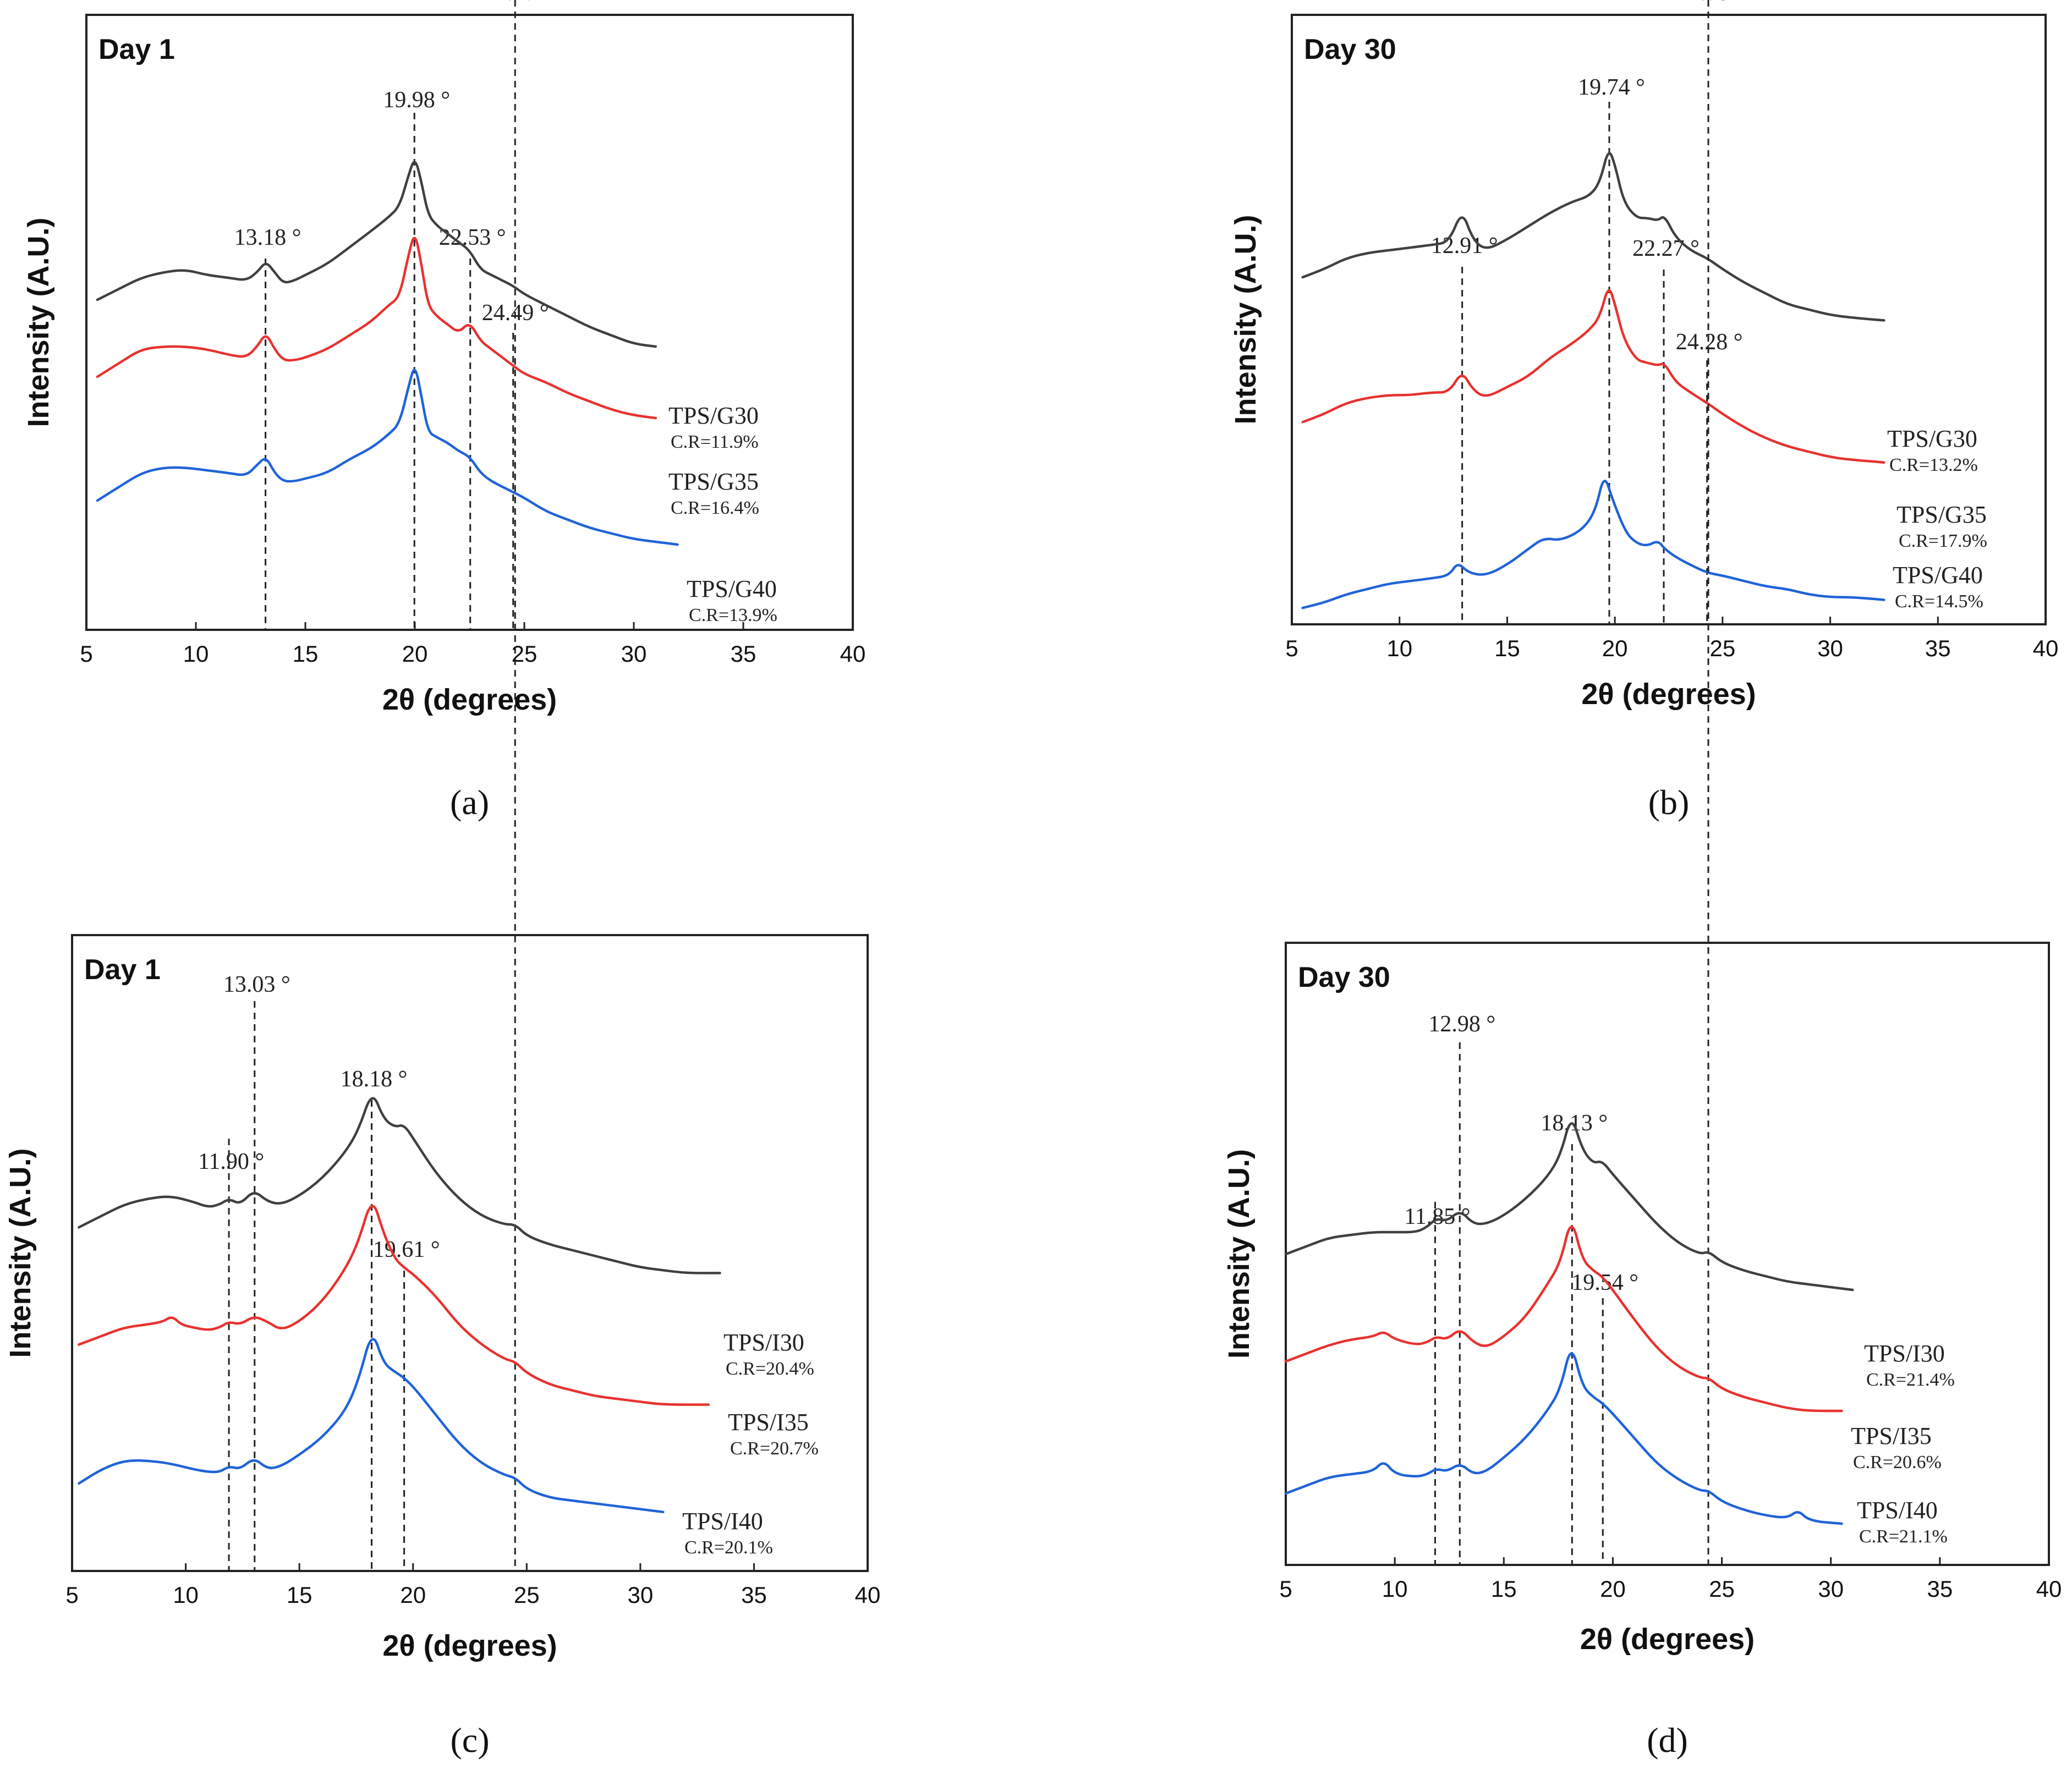 The image size is (2072, 1791). I want to click on peak-label: 12.98 °, so click(1461, 1025).